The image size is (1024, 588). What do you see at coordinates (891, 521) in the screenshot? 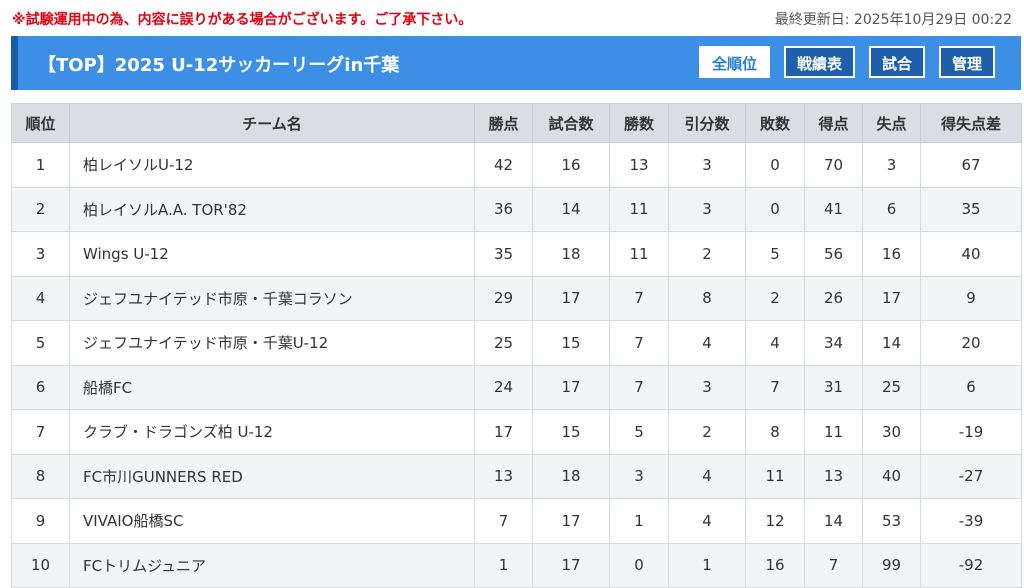
I see `stat-cell: 53` at bounding box center [891, 521].